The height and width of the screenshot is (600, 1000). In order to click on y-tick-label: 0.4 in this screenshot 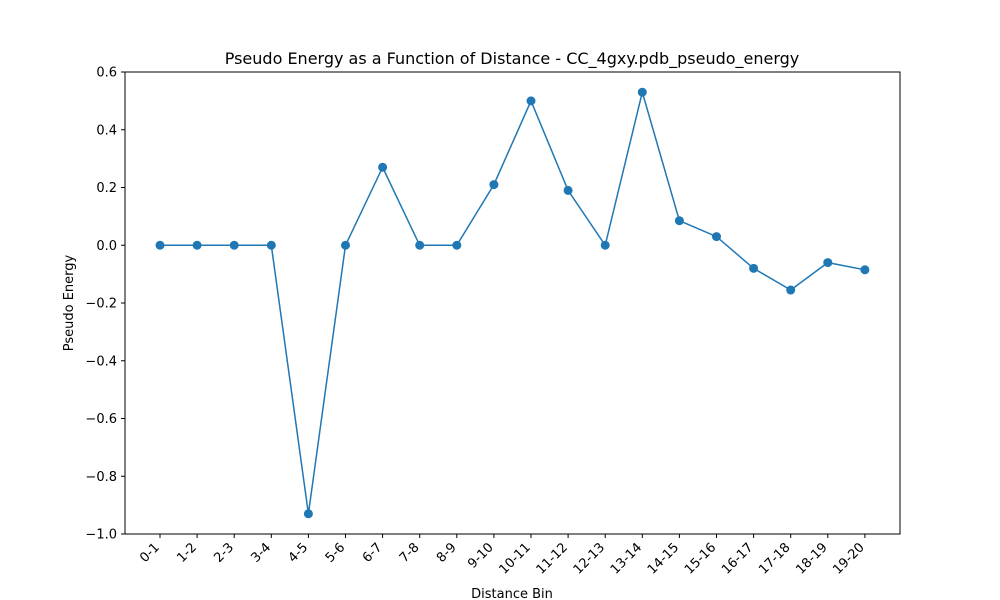, I will do `click(106, 130)`.